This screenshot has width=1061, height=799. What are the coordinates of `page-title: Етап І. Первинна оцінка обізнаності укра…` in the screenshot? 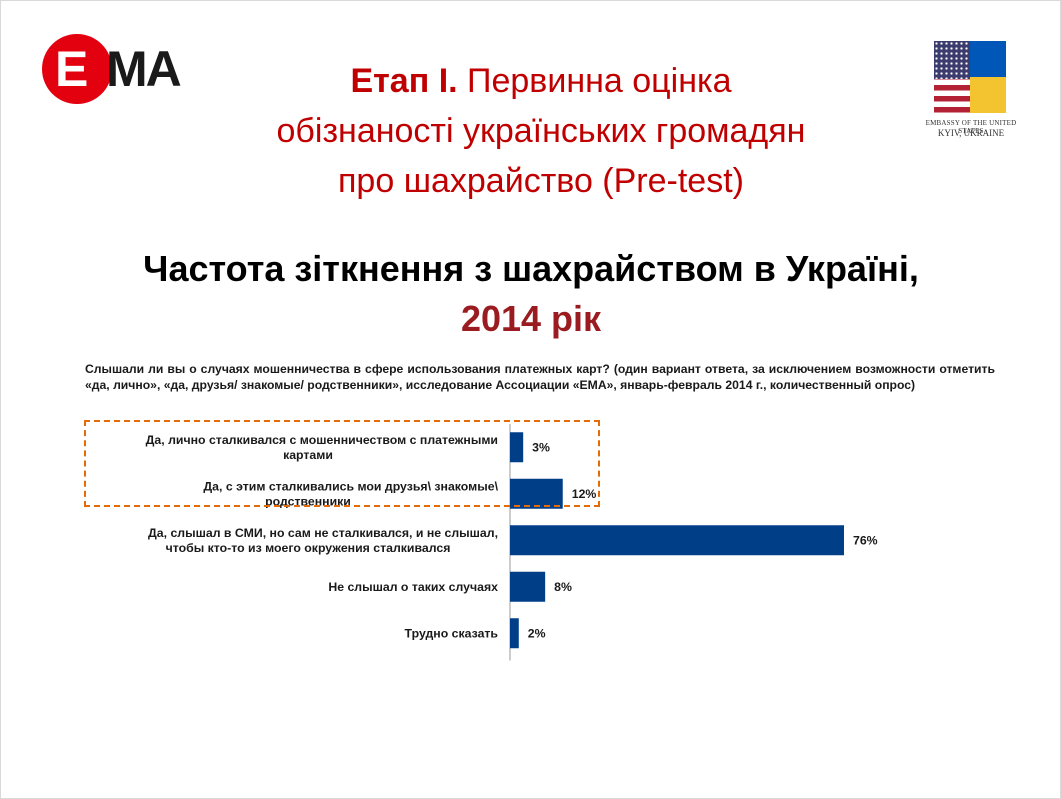 It's located at (541, 131).